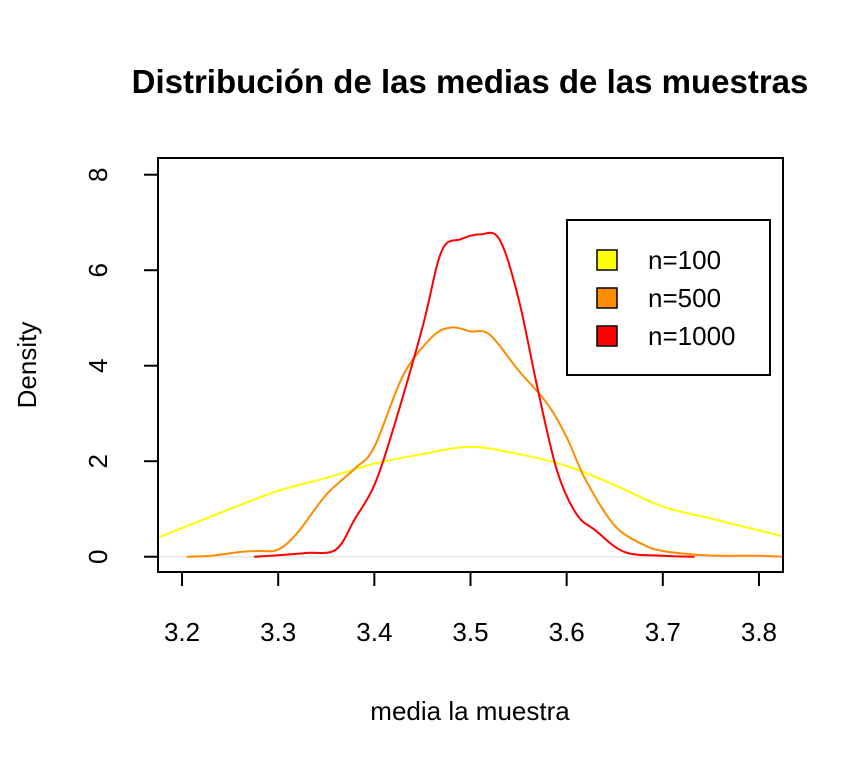  Describe the element at coordinates (98, 461) in the screenshot. I see `y-tick-label: 2` at that location.